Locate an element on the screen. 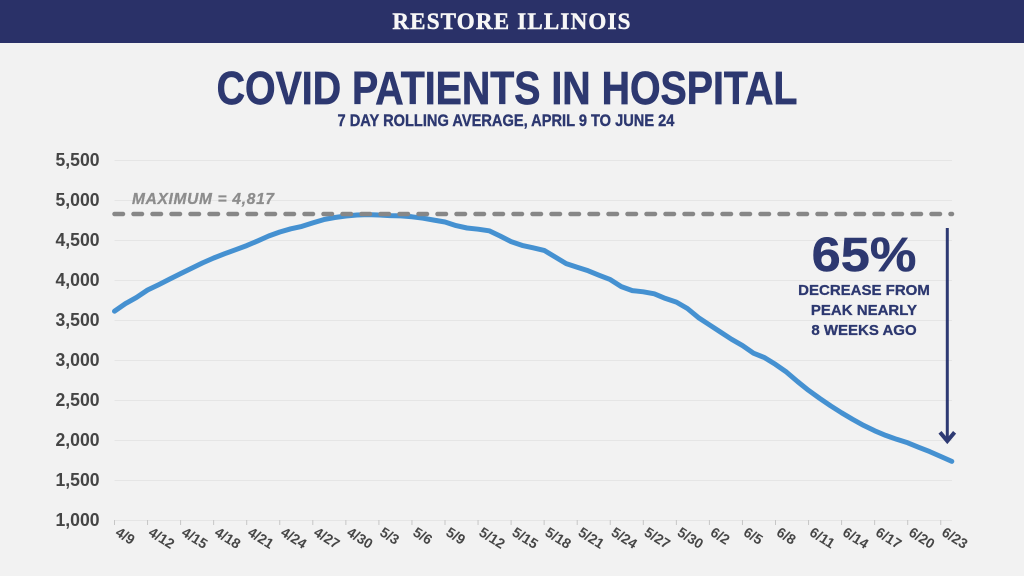 The image size is (1024, 576). svg-text: 1,000 is located at coordinates (78, 520).